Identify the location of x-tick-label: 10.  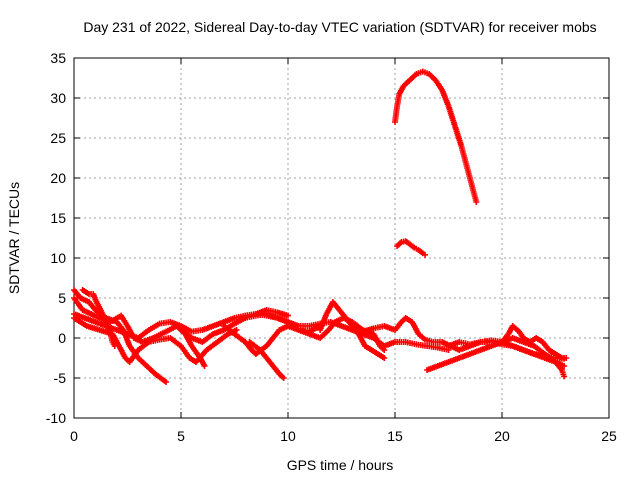
(288, 436).